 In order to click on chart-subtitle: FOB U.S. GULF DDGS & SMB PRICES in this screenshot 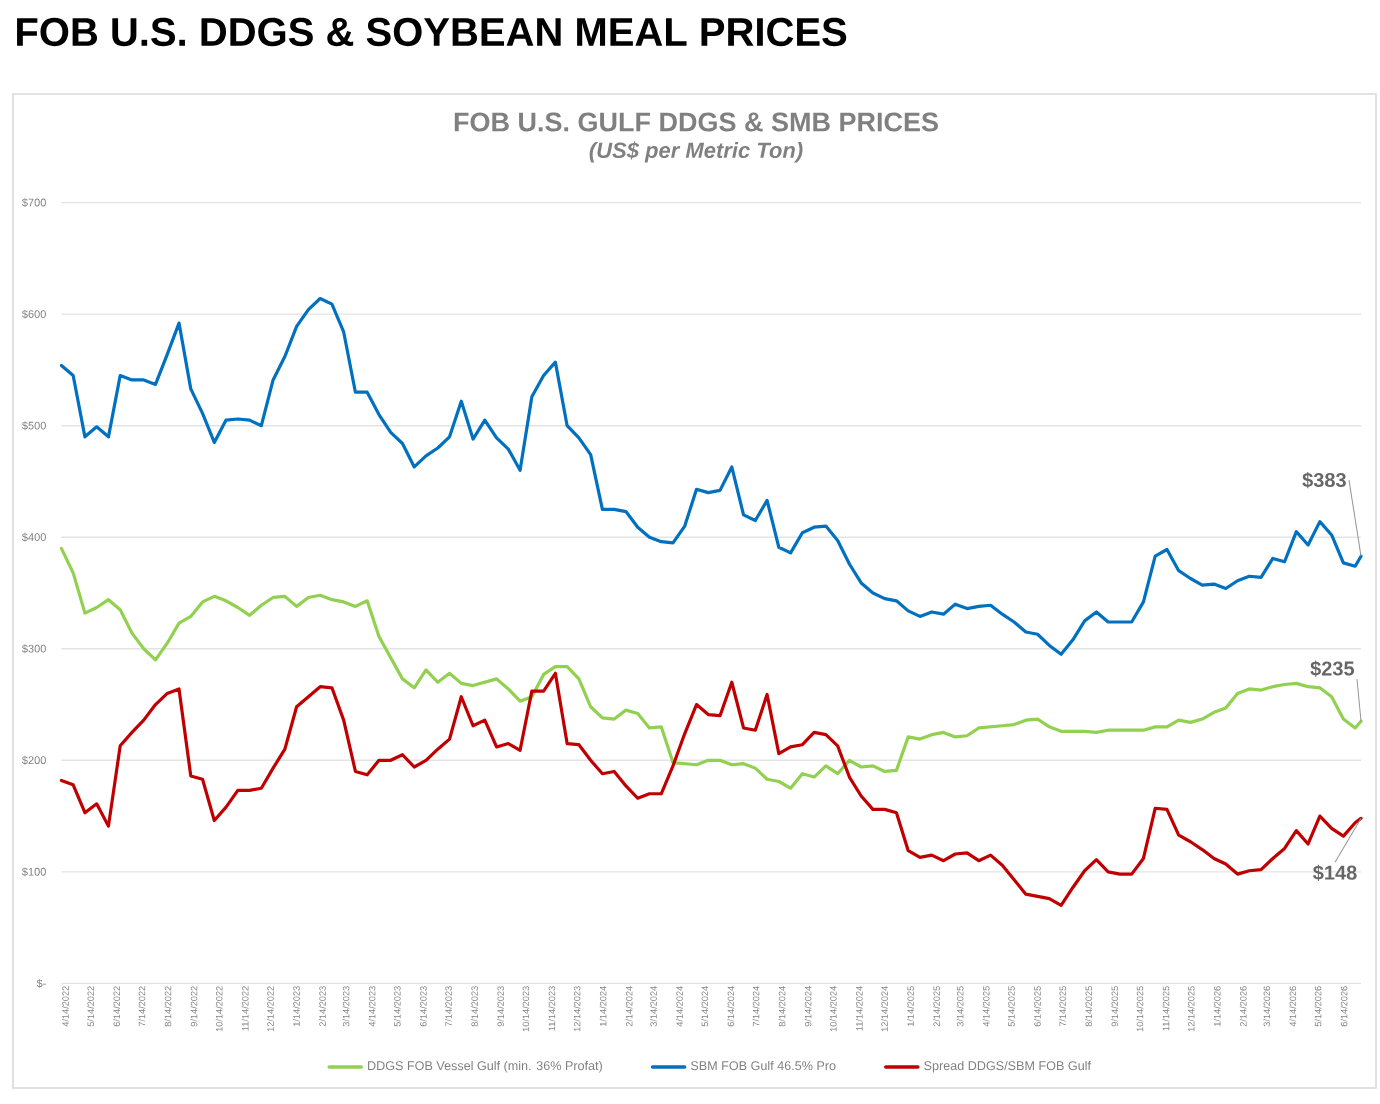, I will do `click(696, 122)`.